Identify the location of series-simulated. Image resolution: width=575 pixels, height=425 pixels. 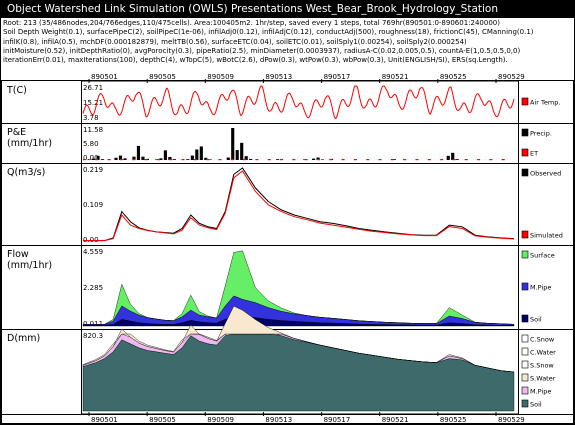
(299, 206).